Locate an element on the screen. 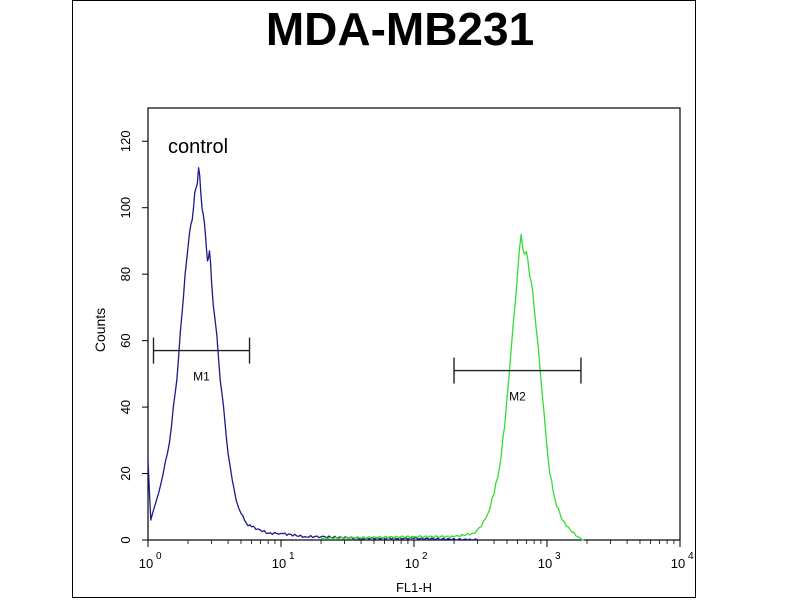 Image resolution: width=800 pixels, height=600 pixels. x-tick-exponent: 1 is located at coordinates (292, 556).